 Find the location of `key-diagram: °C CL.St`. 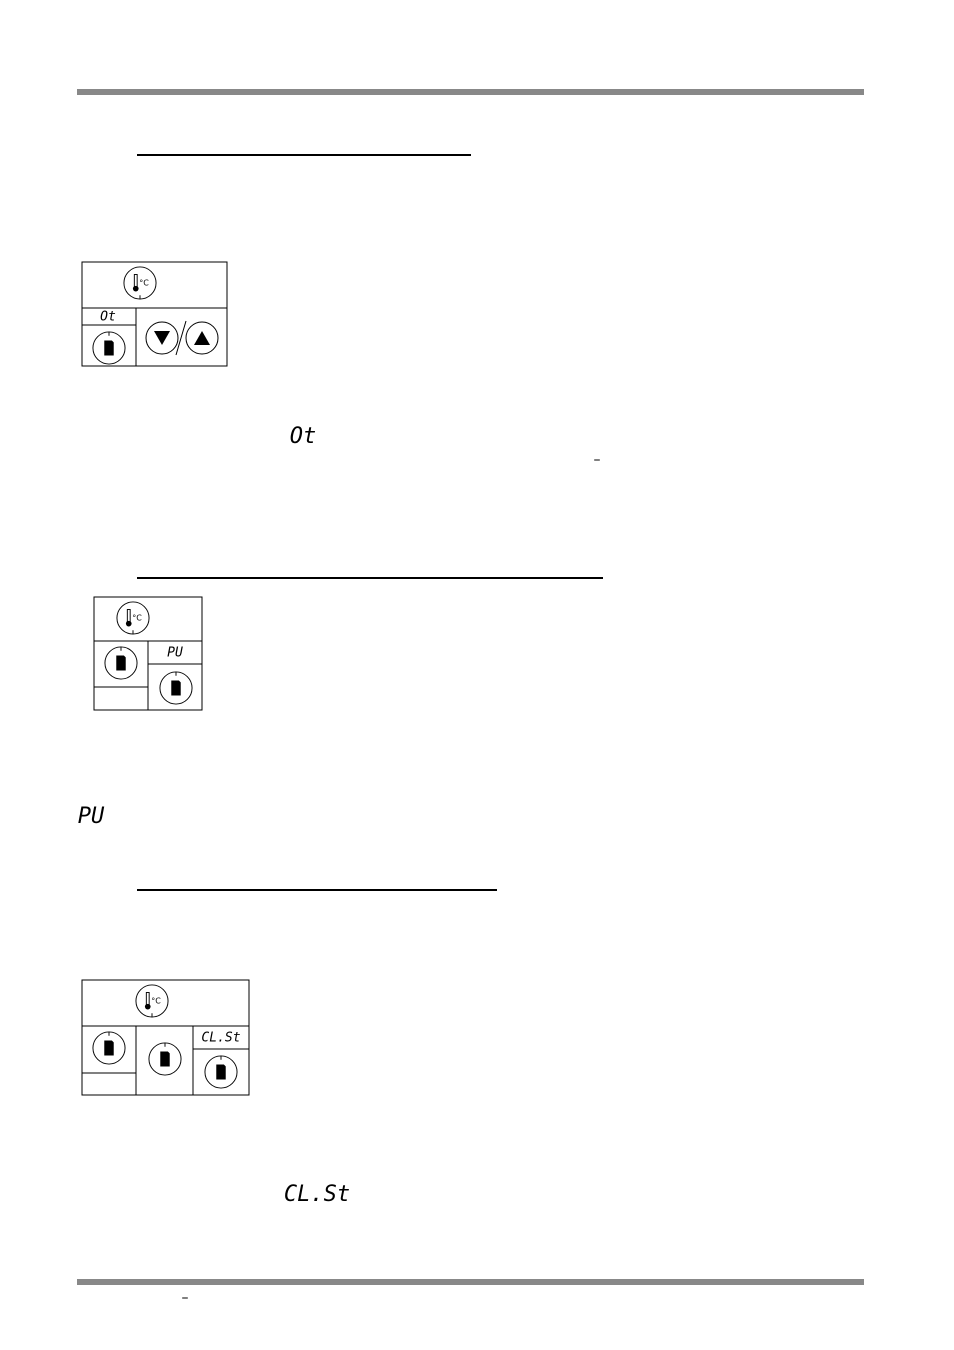

key-diagram: °C CL.St is located at coordinates (165, 1037).